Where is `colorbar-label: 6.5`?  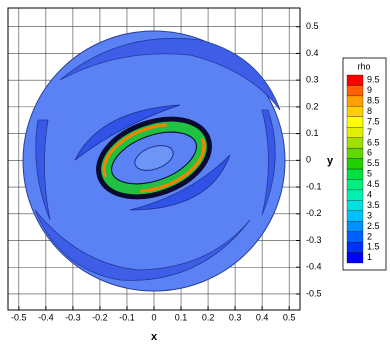 colorbar-label: 6.5 is located at coordinates (373, 142).